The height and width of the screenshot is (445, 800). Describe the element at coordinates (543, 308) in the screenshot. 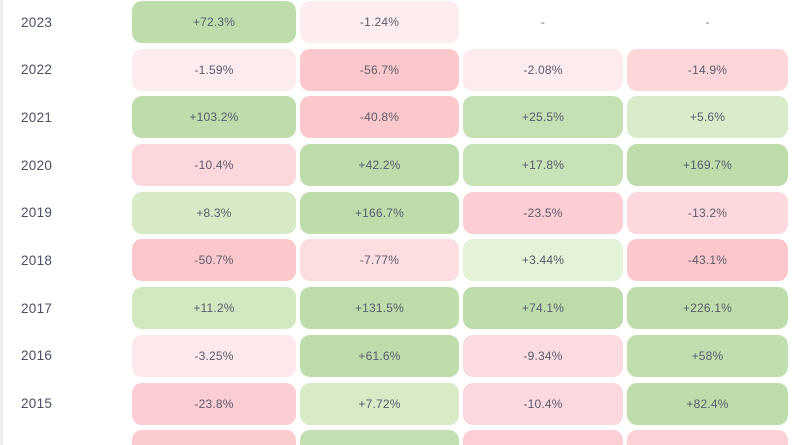

I see `return-cell: +74.1%` at that location.